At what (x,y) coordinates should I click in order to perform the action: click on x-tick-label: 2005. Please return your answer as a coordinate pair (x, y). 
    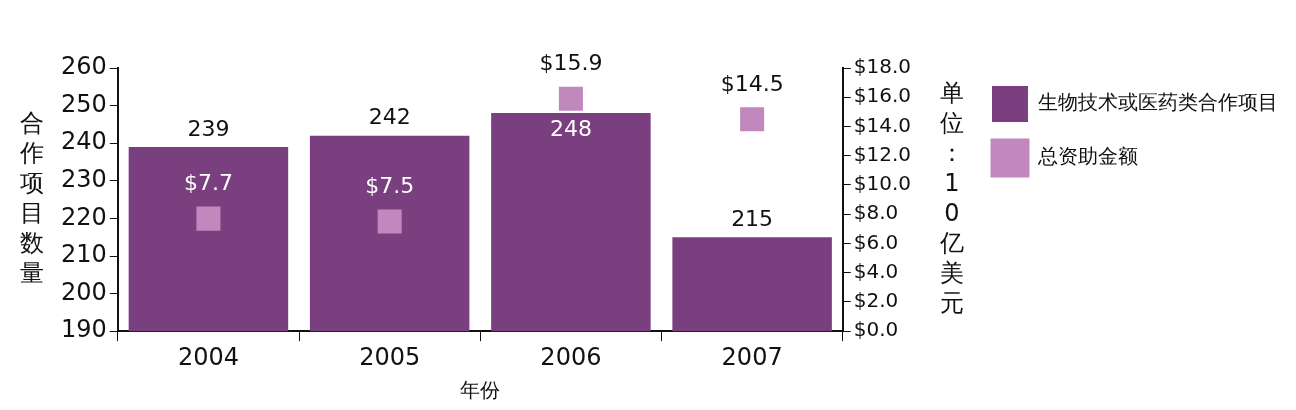
    Looking at the image, I should click on (390, 356).